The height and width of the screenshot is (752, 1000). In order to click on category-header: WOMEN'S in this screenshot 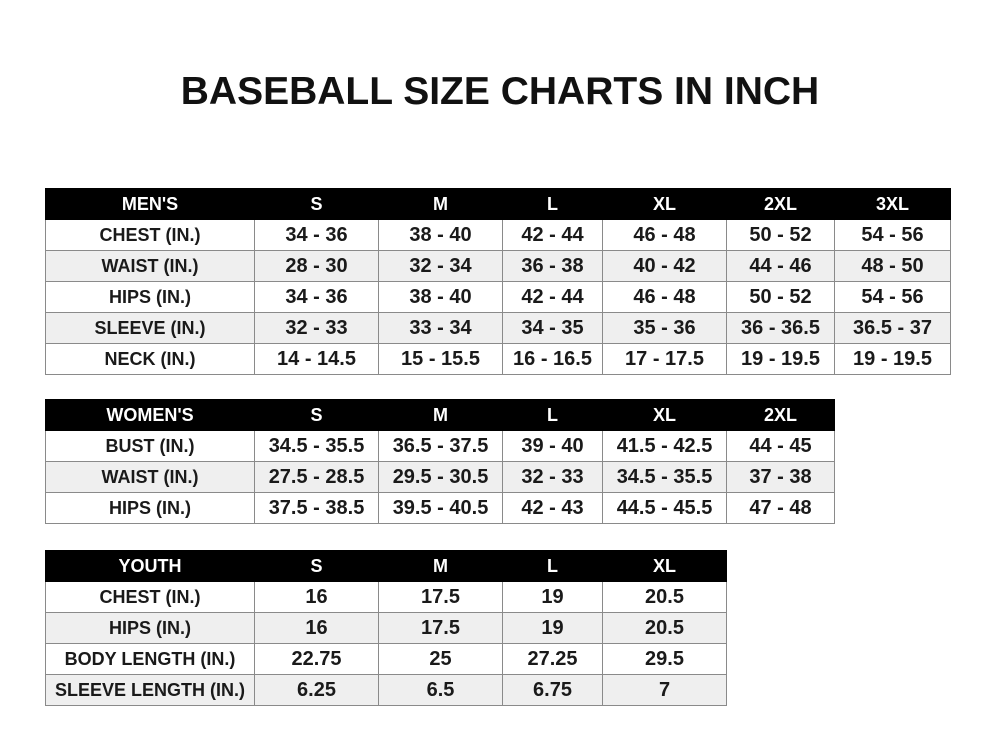, I will do `click(150, 415)`.